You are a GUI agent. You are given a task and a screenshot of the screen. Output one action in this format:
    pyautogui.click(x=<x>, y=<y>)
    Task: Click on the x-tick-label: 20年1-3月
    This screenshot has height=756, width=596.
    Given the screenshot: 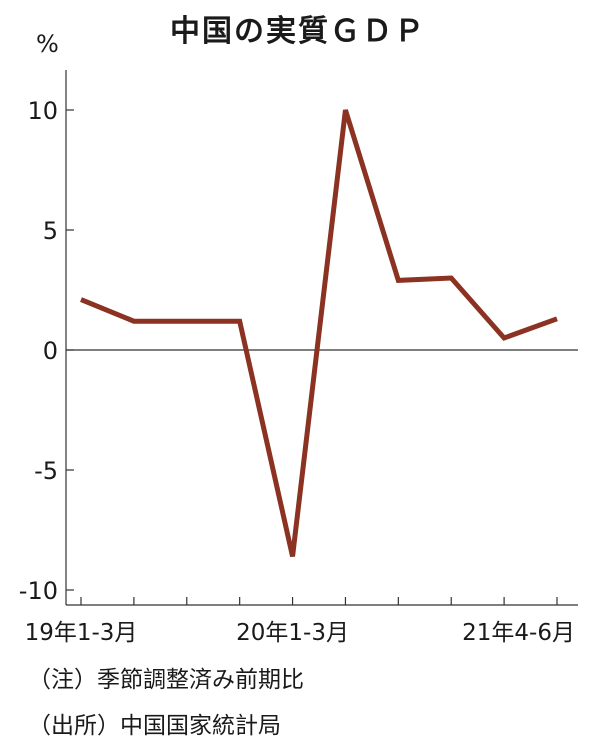 What is the action you would take?
    pyautogui.click(x=292, y=633)
    